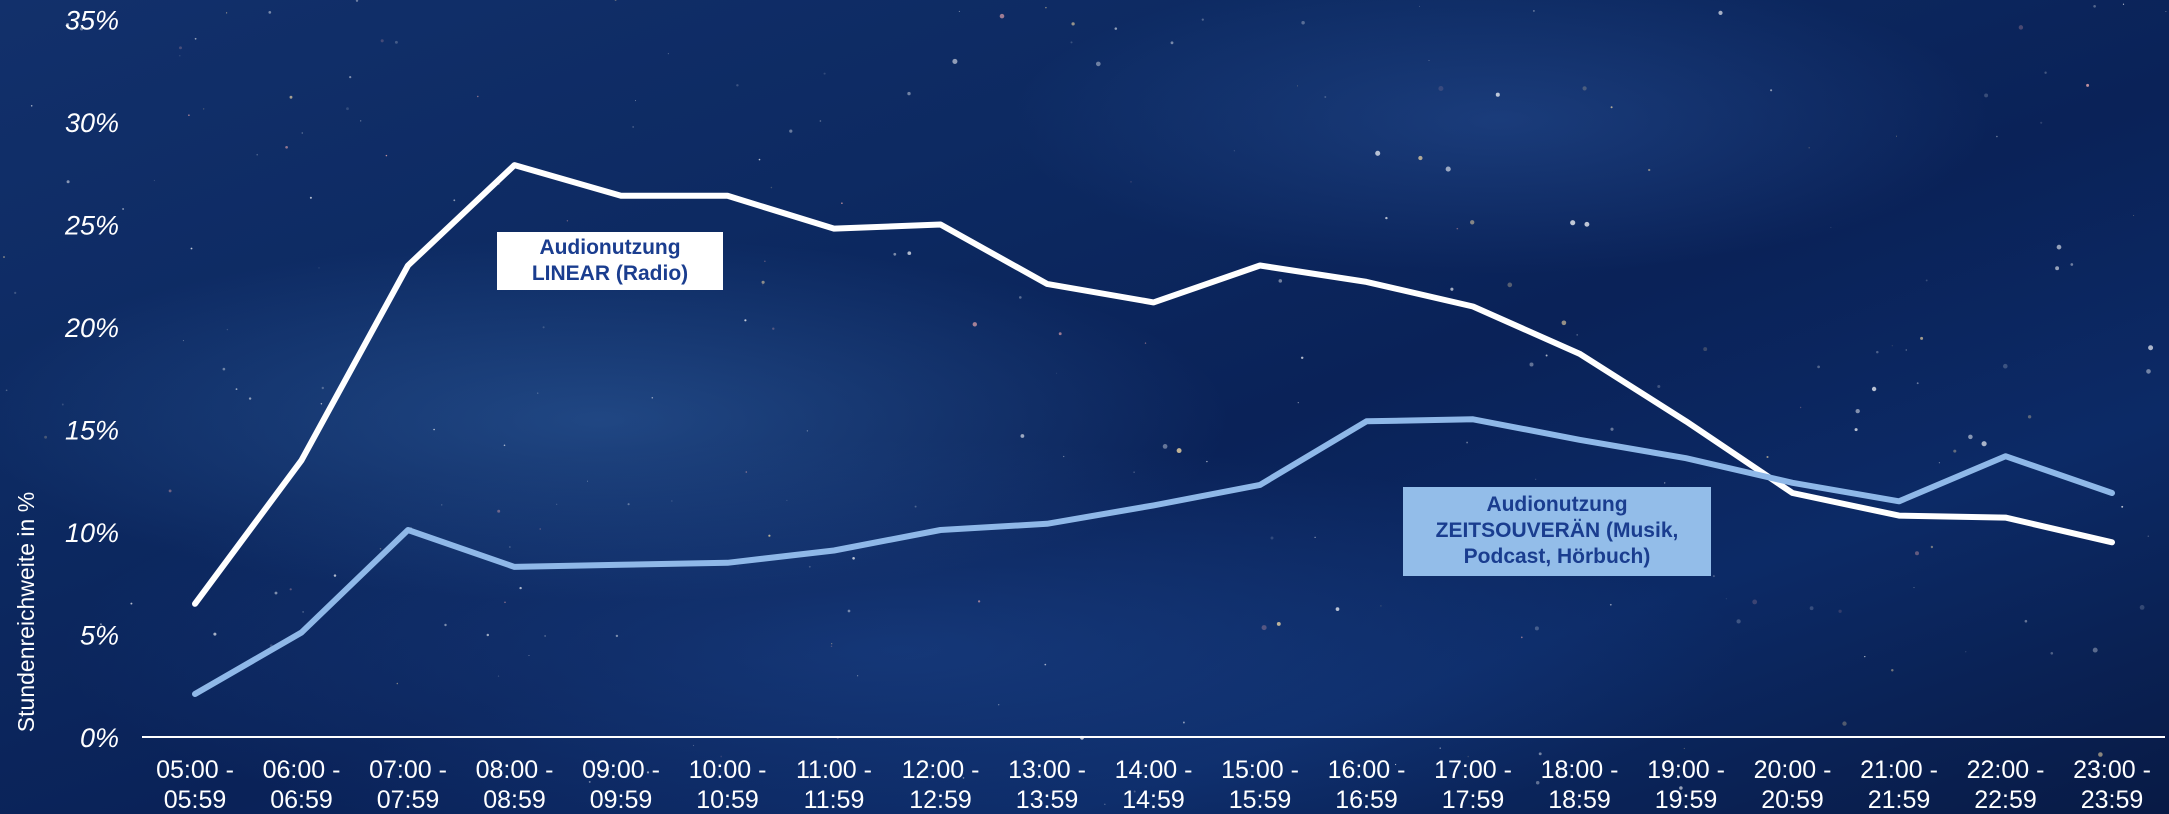  I want to click on x-tick-label: 20:00 -20:59, so click(1793, 785).